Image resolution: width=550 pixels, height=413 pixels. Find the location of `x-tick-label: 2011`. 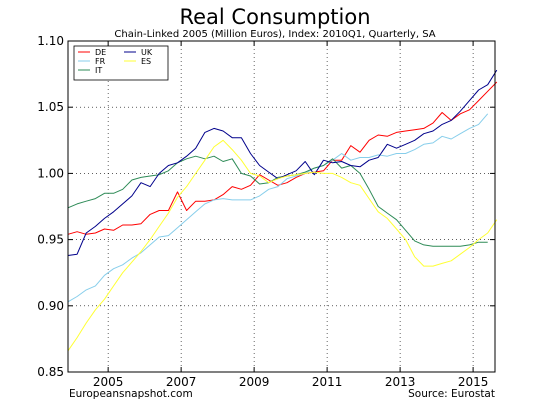

x-tick-label: 2011 is located at coordinates (327, 382).